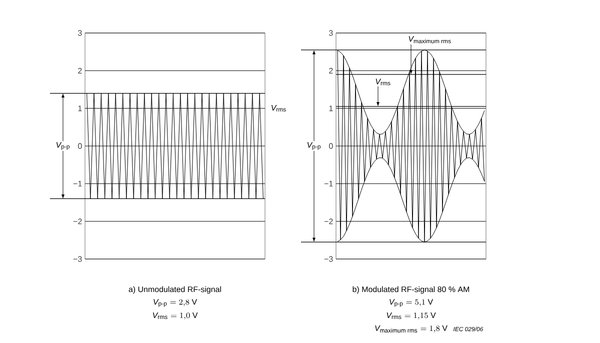 This screenshot has height=343, width=600. I want to click on text: $\textit{V}_{\text{rms}}$, so click(279, 108).